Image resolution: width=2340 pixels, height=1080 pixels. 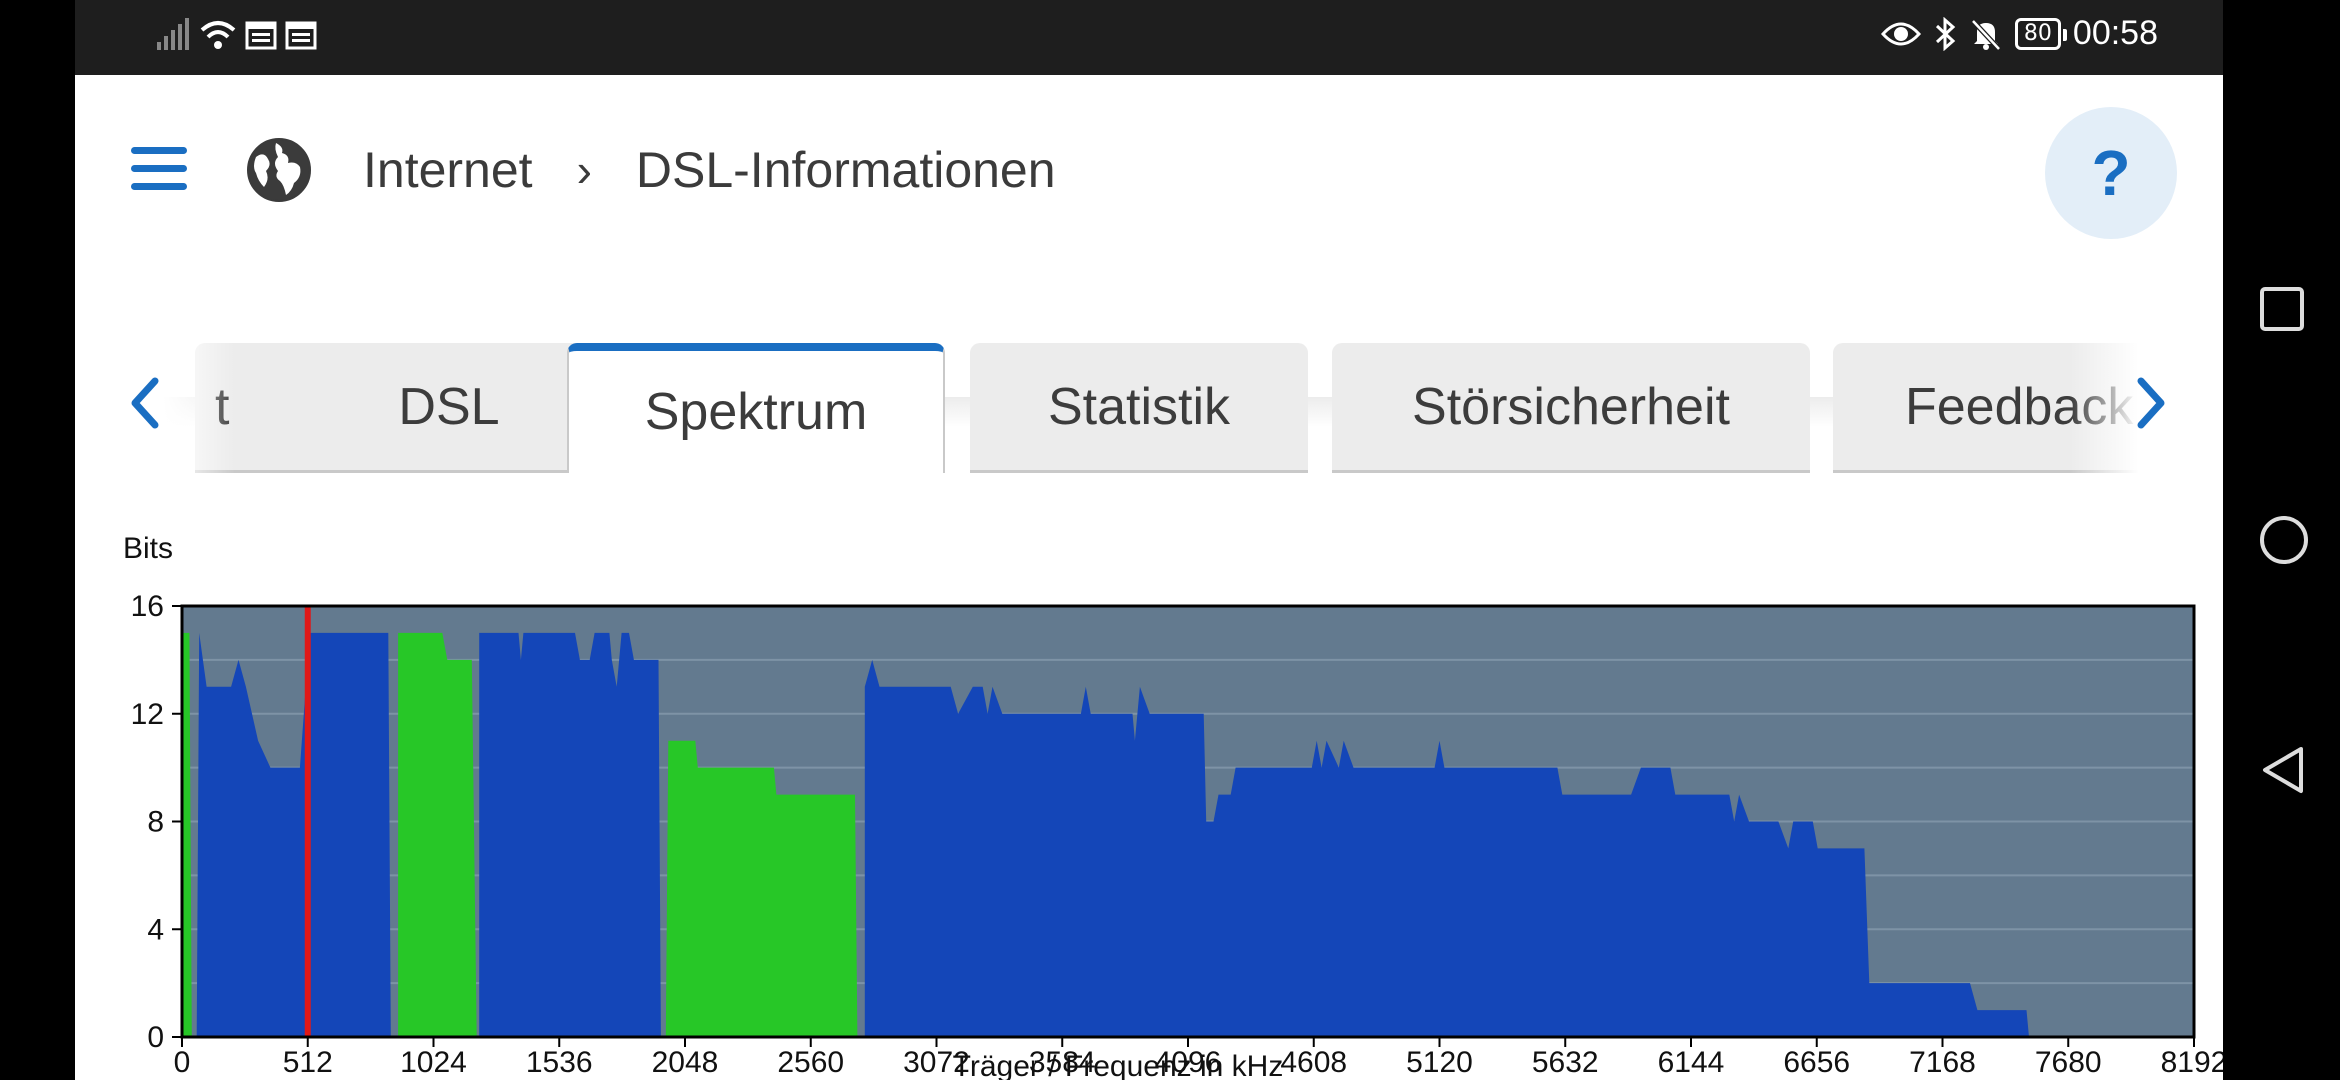 What do you see at coordinates (433, 1062) in the screenshot?
I see `x-tick-label: 1024` at bounding box center [433, 1062].